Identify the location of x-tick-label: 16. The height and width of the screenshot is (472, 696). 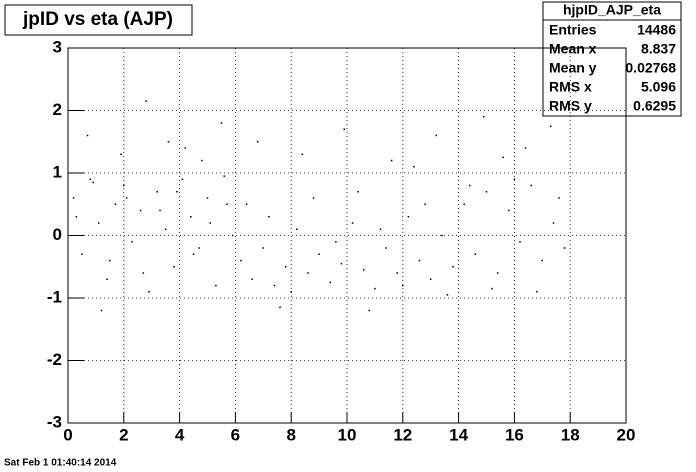
(514, 434).